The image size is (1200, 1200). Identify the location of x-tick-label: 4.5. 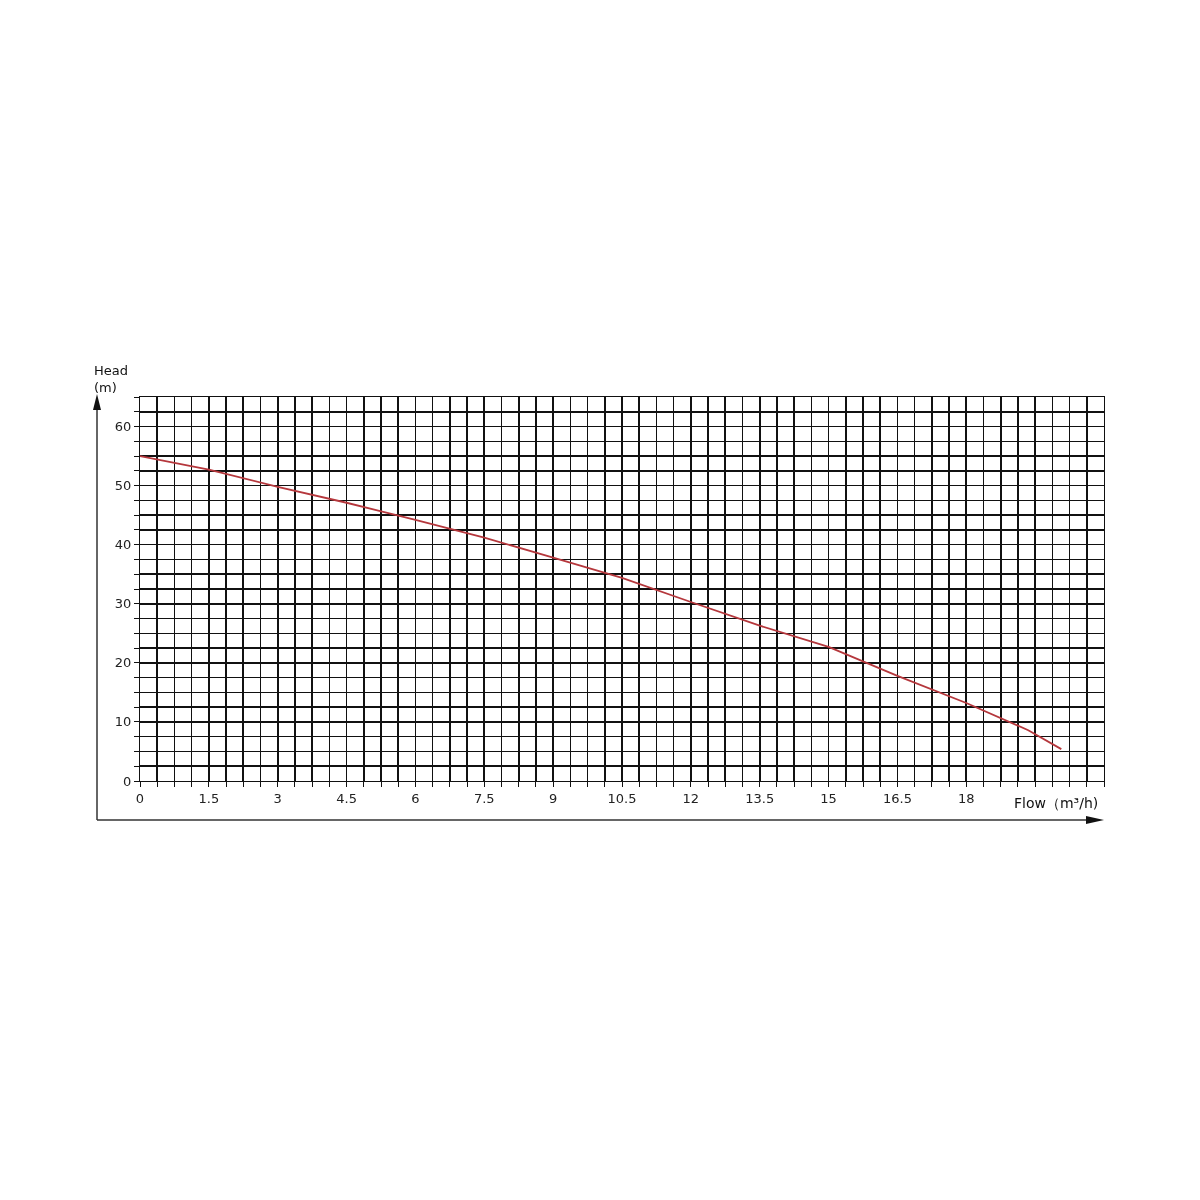
(346, 798).